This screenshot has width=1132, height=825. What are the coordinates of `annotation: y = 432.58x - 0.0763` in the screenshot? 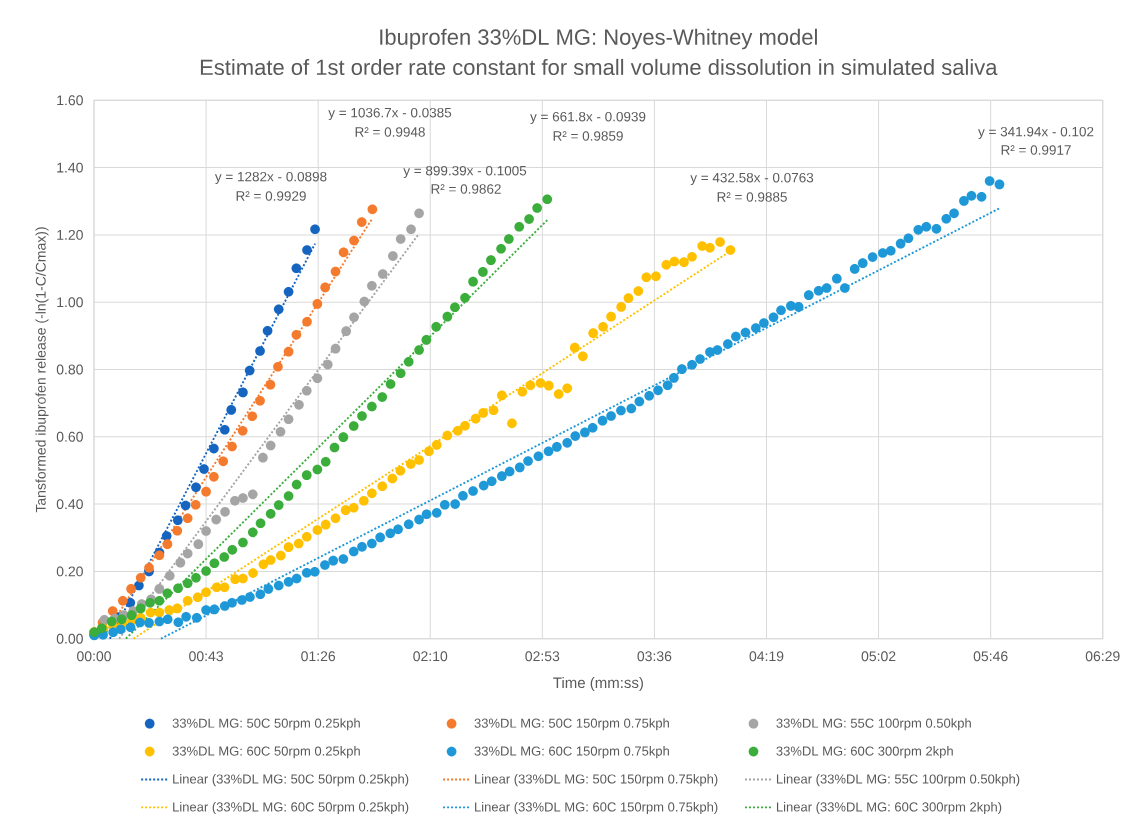 It's located at (752, 179).